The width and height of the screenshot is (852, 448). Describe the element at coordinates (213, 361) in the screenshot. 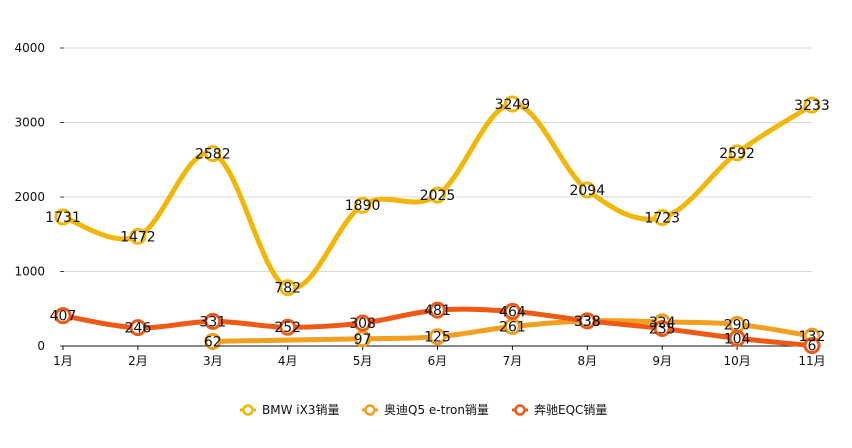

I see `x-tick-label: 3月` at that location.